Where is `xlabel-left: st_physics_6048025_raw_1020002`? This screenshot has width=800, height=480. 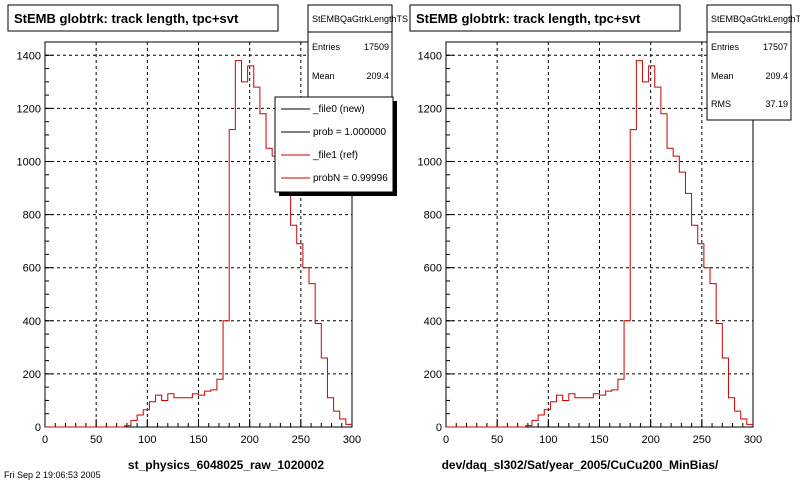 xlabel-left: st_physics_6048025_raw_1020002 is located at coordinates (226, 465).